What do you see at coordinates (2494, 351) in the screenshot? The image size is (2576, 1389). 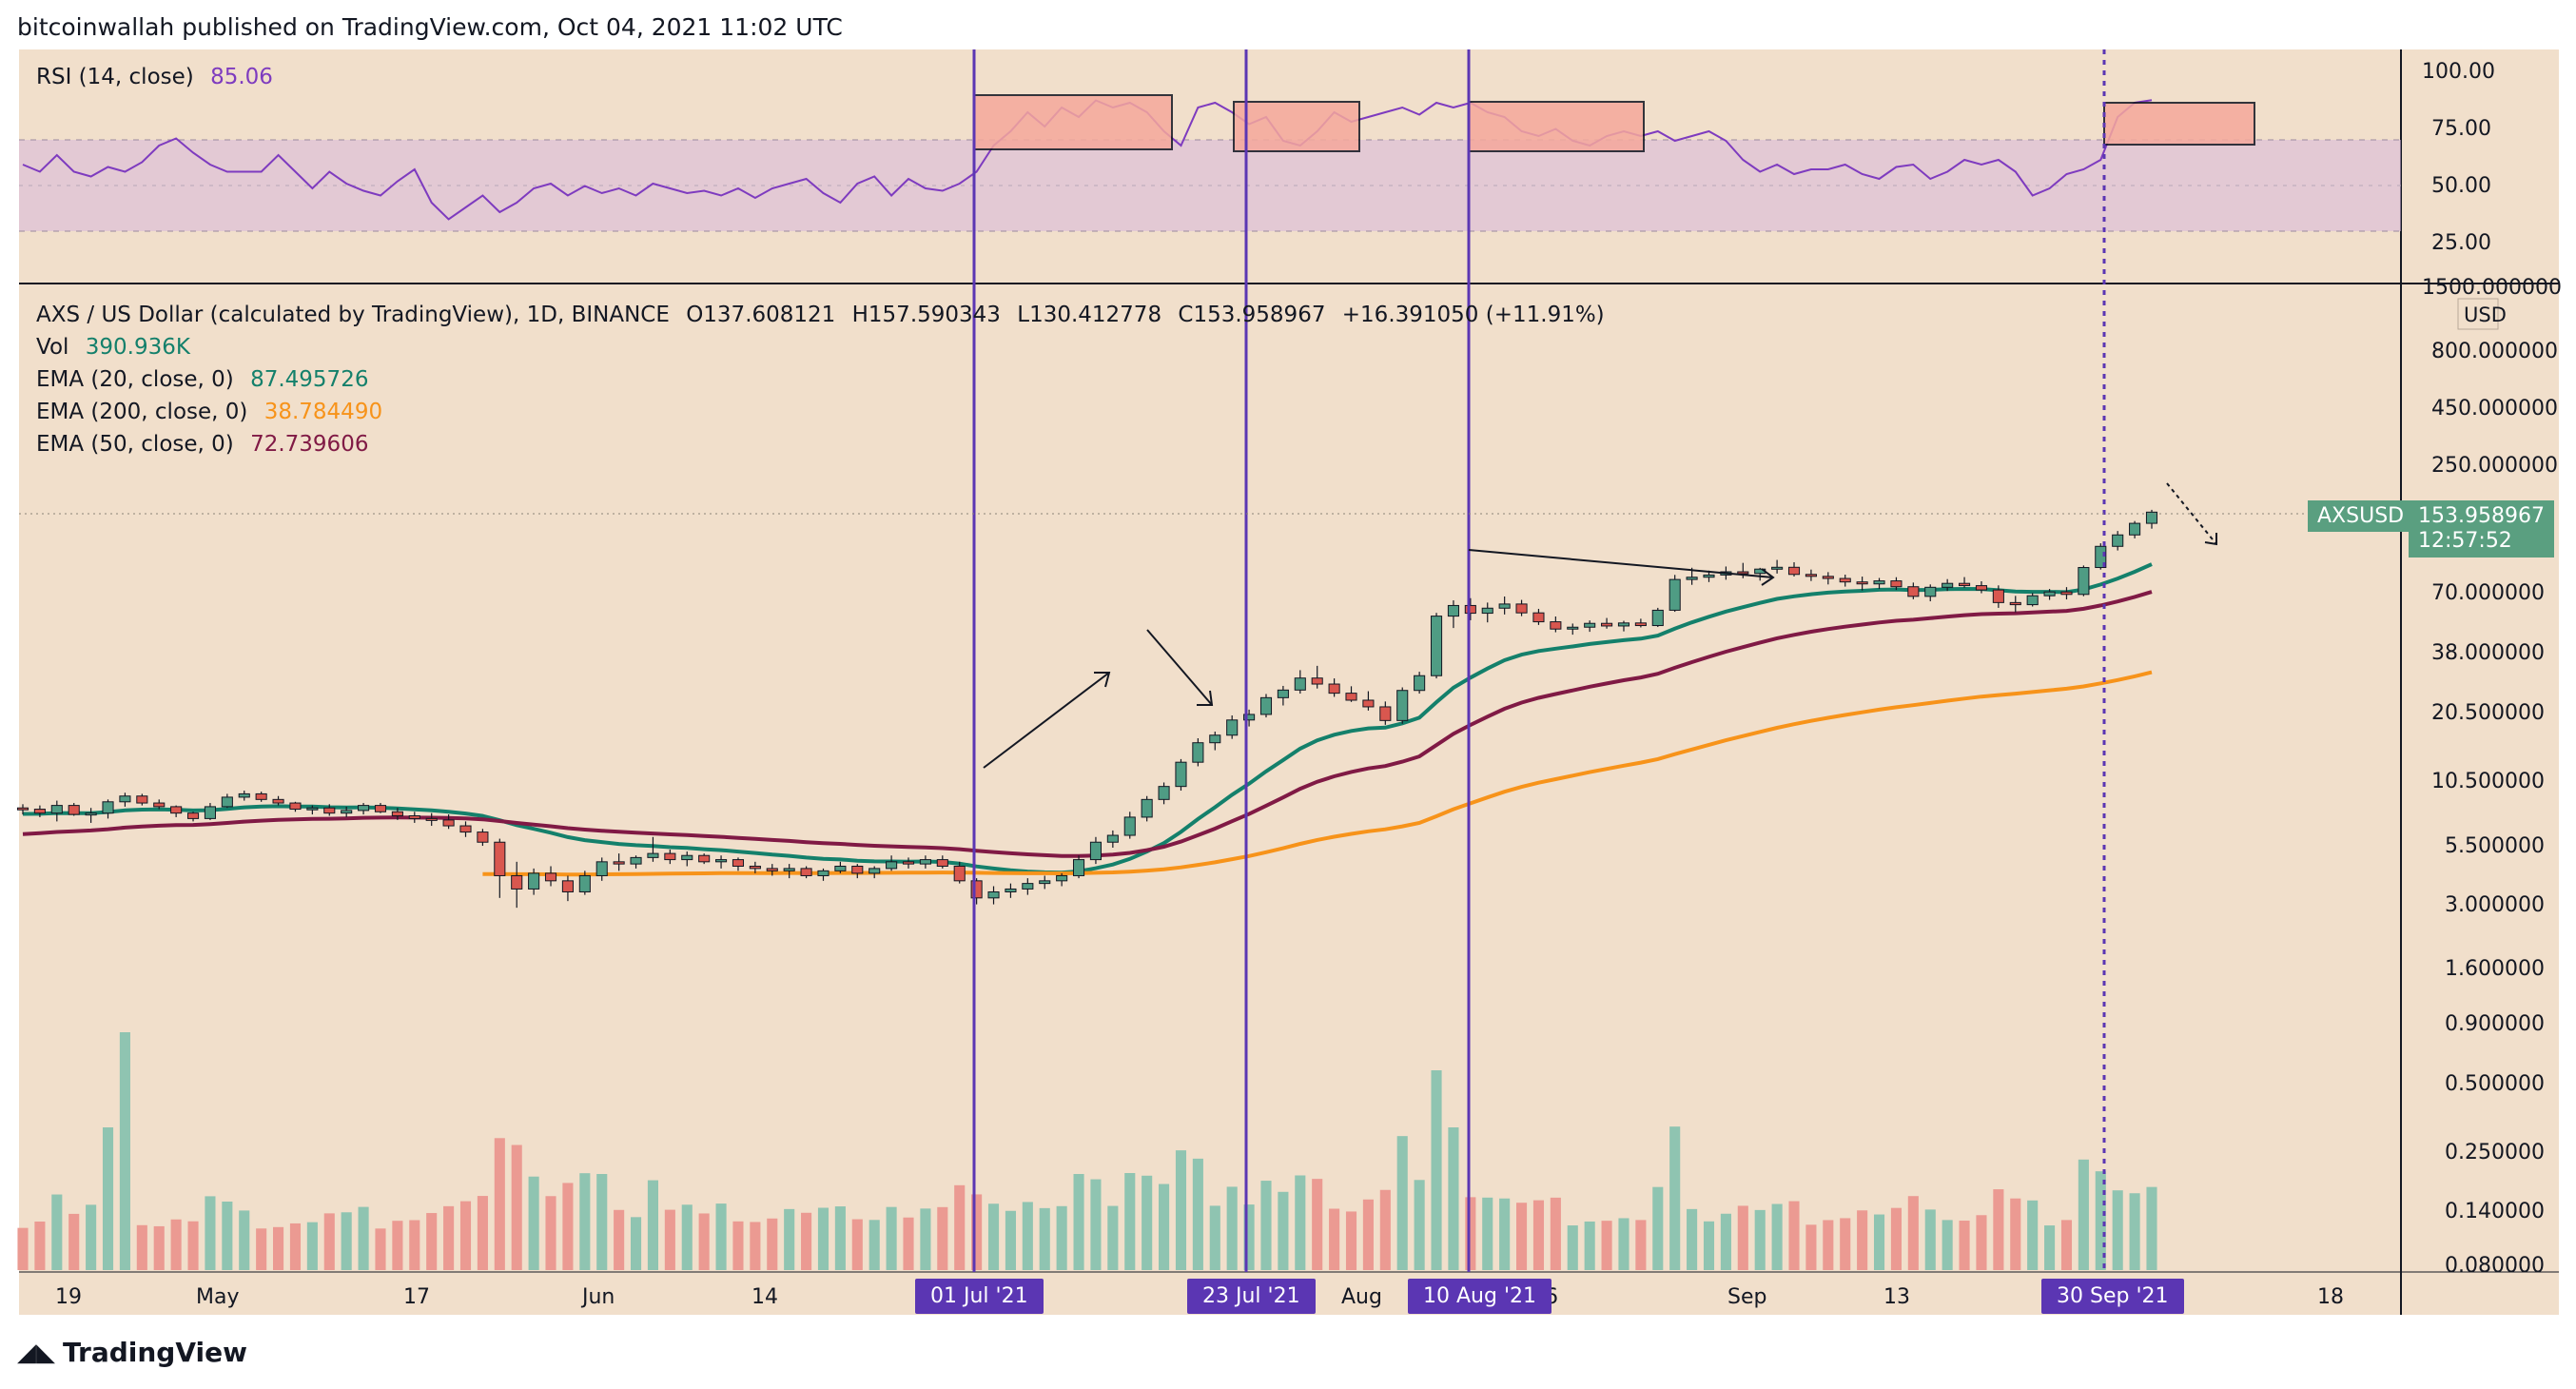 I see `price-tick: 800.000000` at bounding box center [2494, 351].